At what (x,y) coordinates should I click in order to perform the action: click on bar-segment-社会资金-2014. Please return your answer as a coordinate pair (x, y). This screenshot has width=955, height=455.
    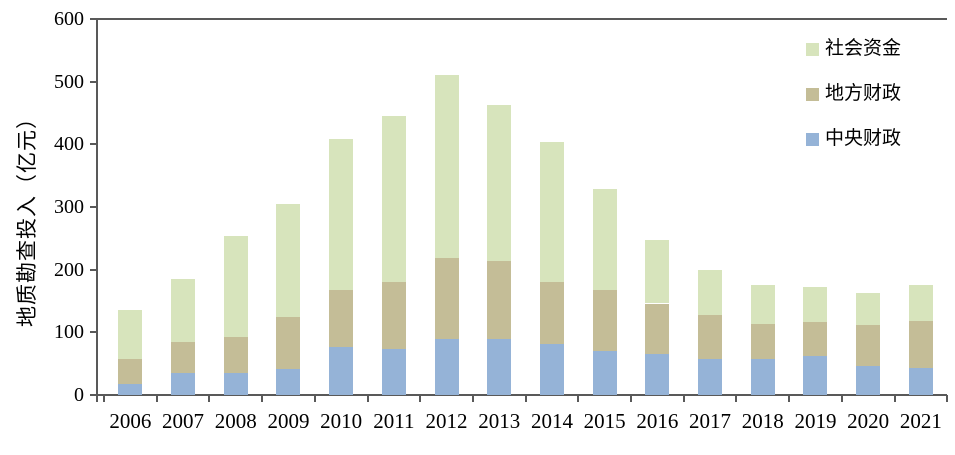
    Looking at the image, I should click on (551, 212).